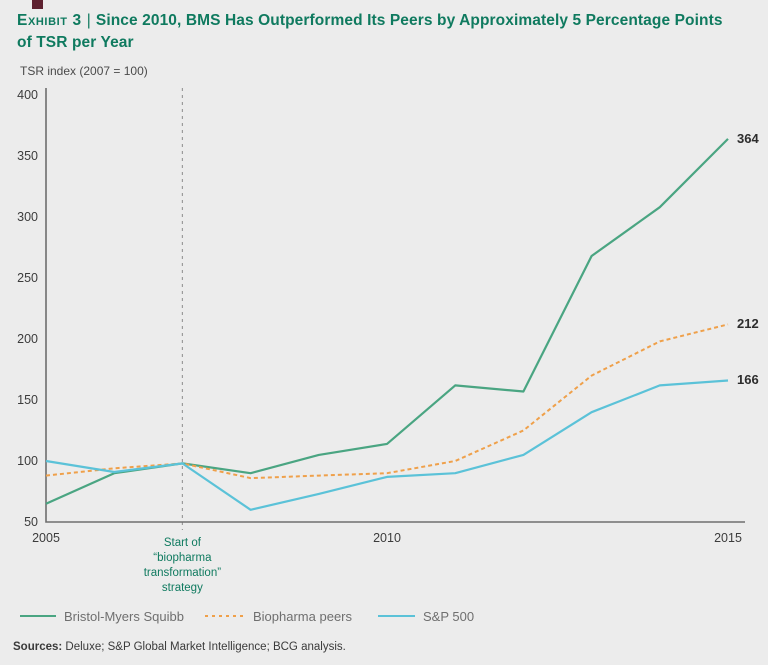 This screenshot has width=768, height=665. I want to click on dotted-line-swatch-icon, so click(225, 616).